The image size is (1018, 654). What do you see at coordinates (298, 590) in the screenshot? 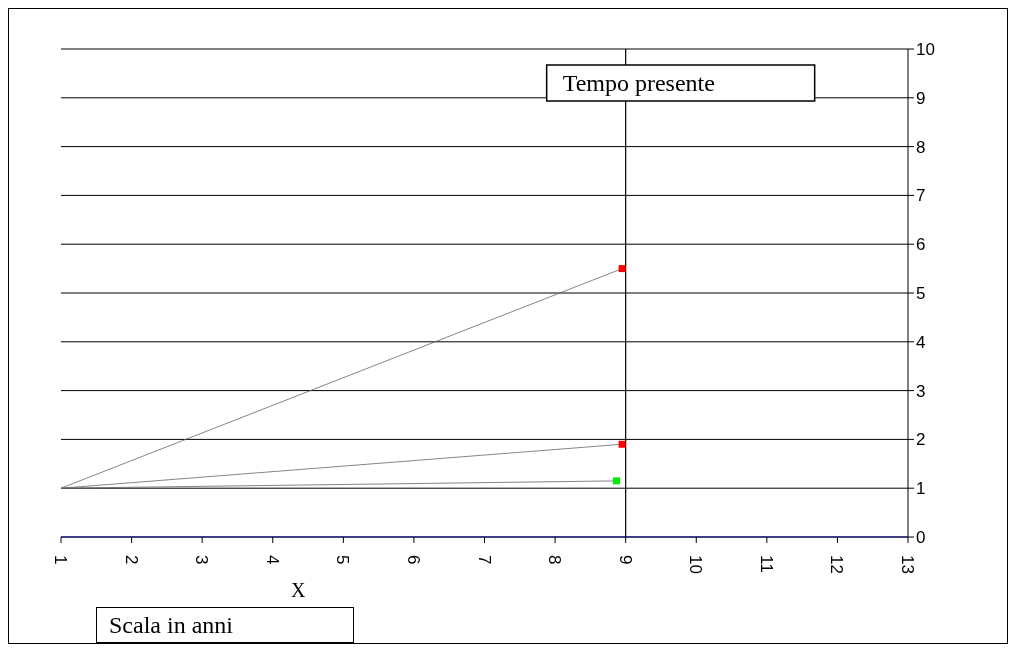
I see `x-axis-title: X` at bounding box center [298, 590].